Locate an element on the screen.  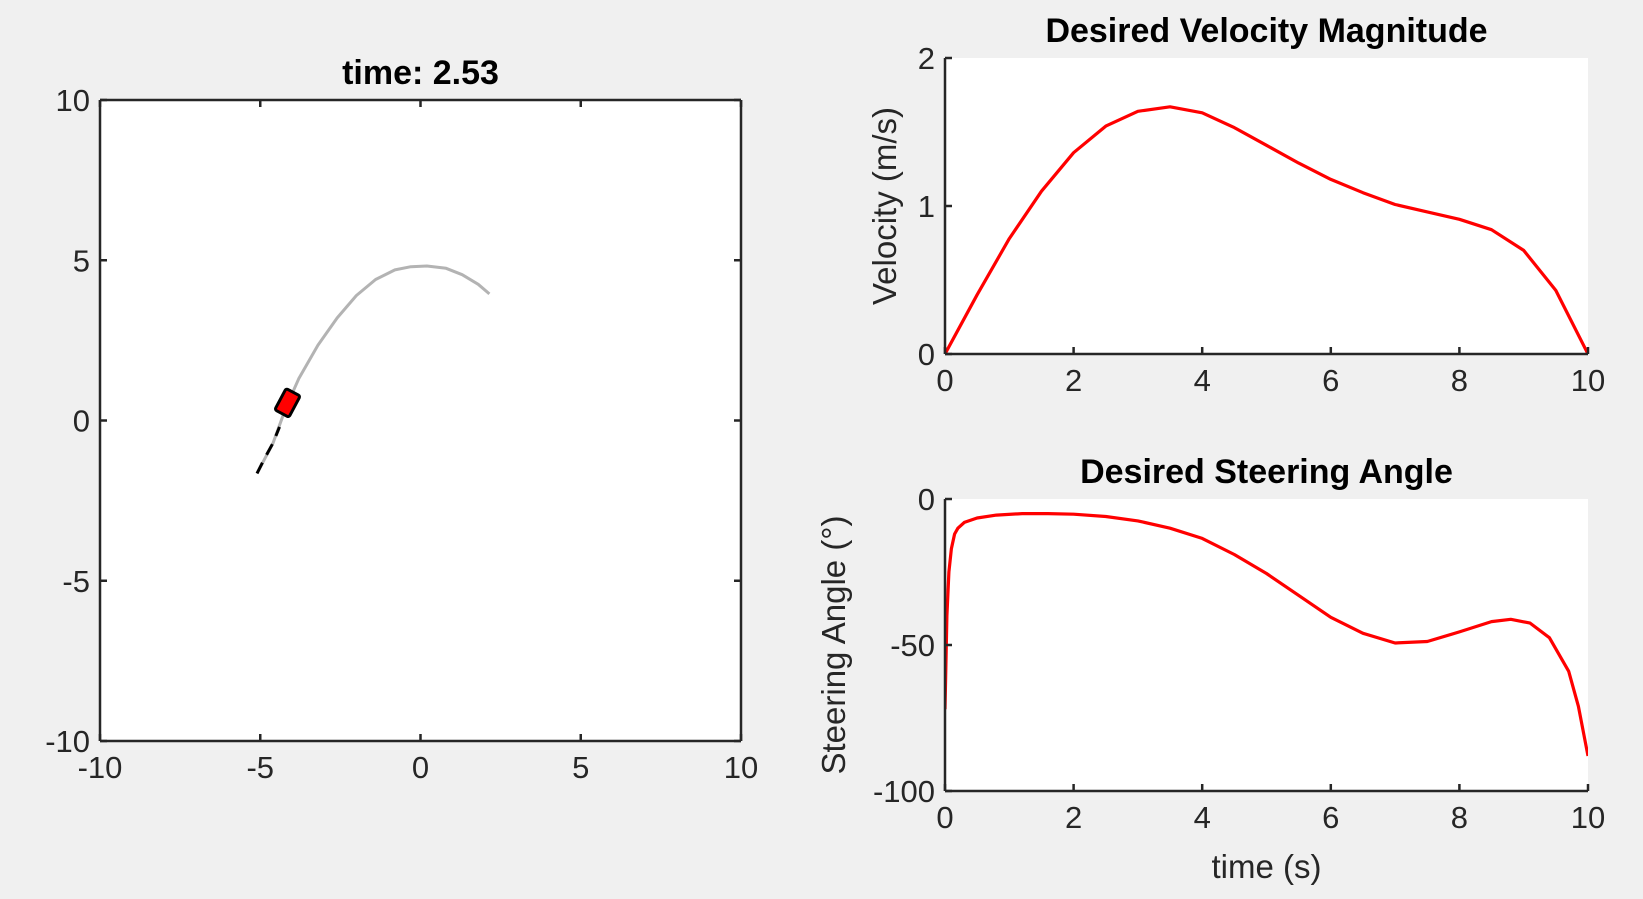
velocity-xtick-label-0: 0 is located at coordinates (944, 380).